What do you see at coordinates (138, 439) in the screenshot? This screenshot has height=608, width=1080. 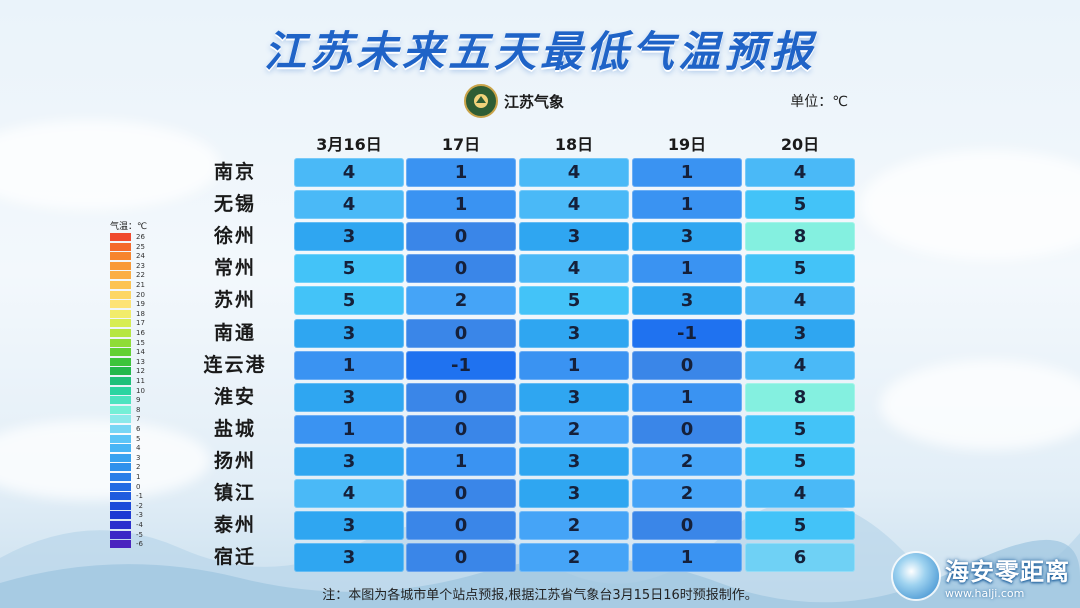 I see `legend-label: 5` at bounding box center [138, 439].